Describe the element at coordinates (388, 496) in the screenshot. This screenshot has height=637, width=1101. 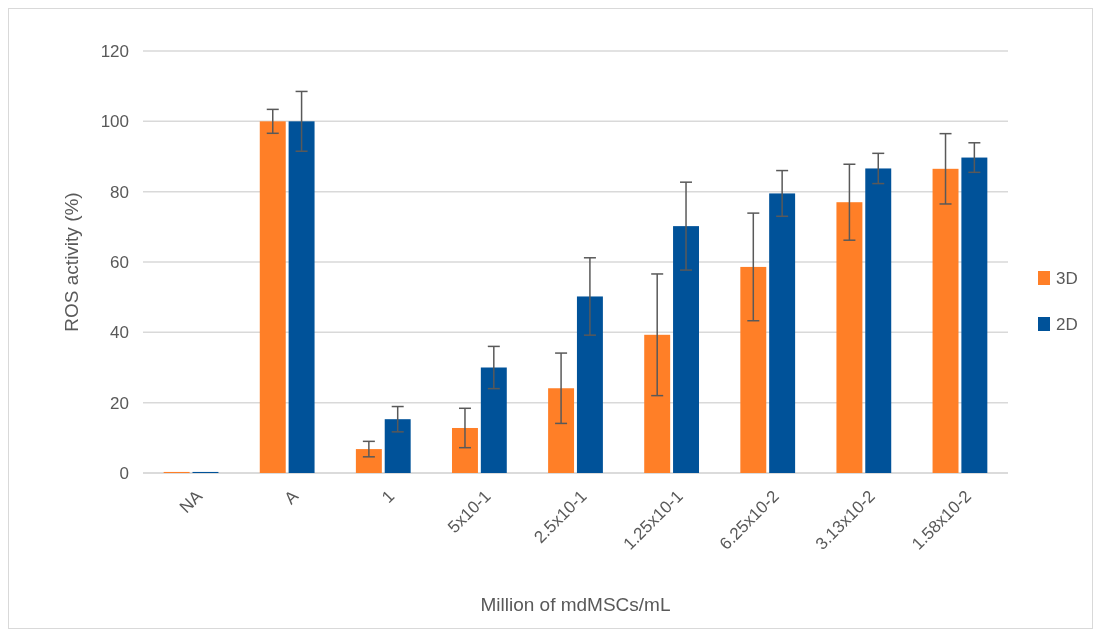
I see `x-tick-label: 1` at that location.